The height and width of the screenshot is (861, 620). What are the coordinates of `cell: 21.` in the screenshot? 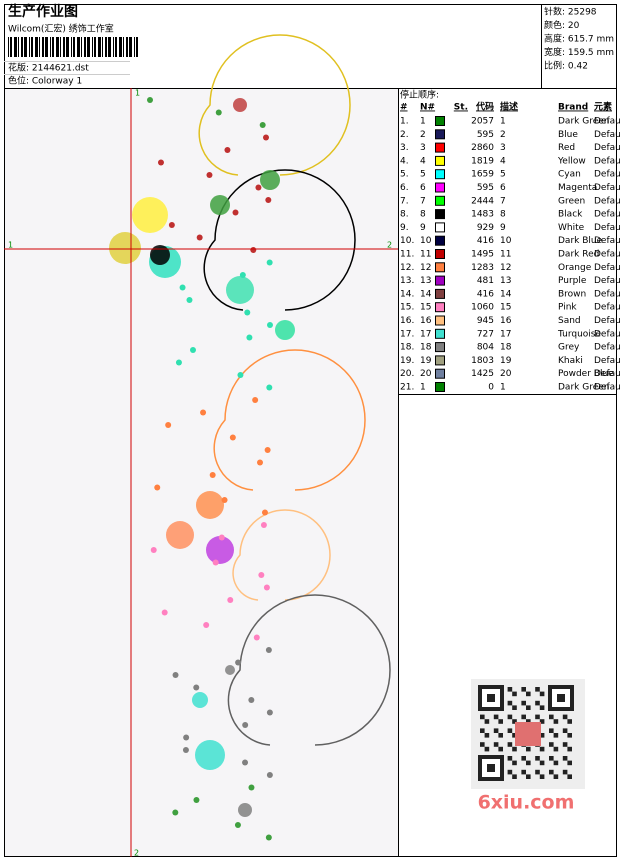 It's located at (407, 388).